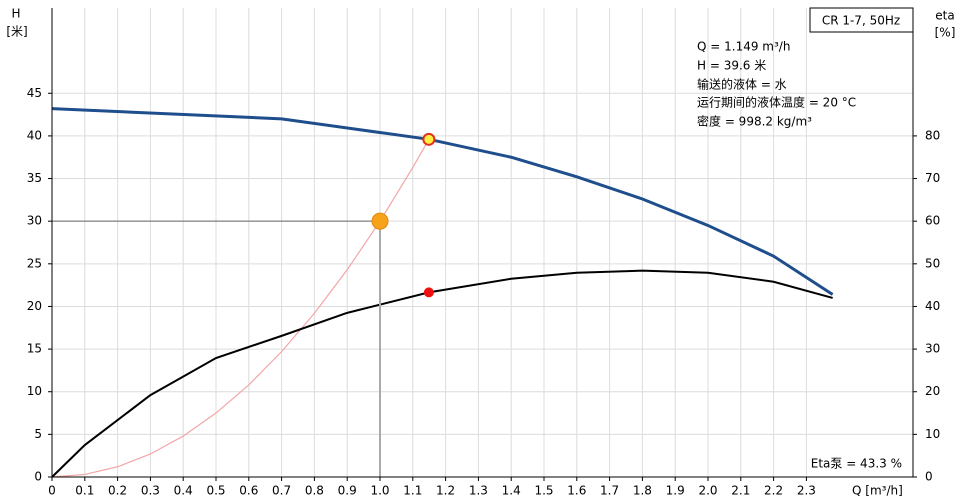 The height and width of the screenshot is (501, 965). What do you see at coordinates (379, 491) in the screenshot?
I see `x-tick-label: 1.0` at bounding box center [379, 491].